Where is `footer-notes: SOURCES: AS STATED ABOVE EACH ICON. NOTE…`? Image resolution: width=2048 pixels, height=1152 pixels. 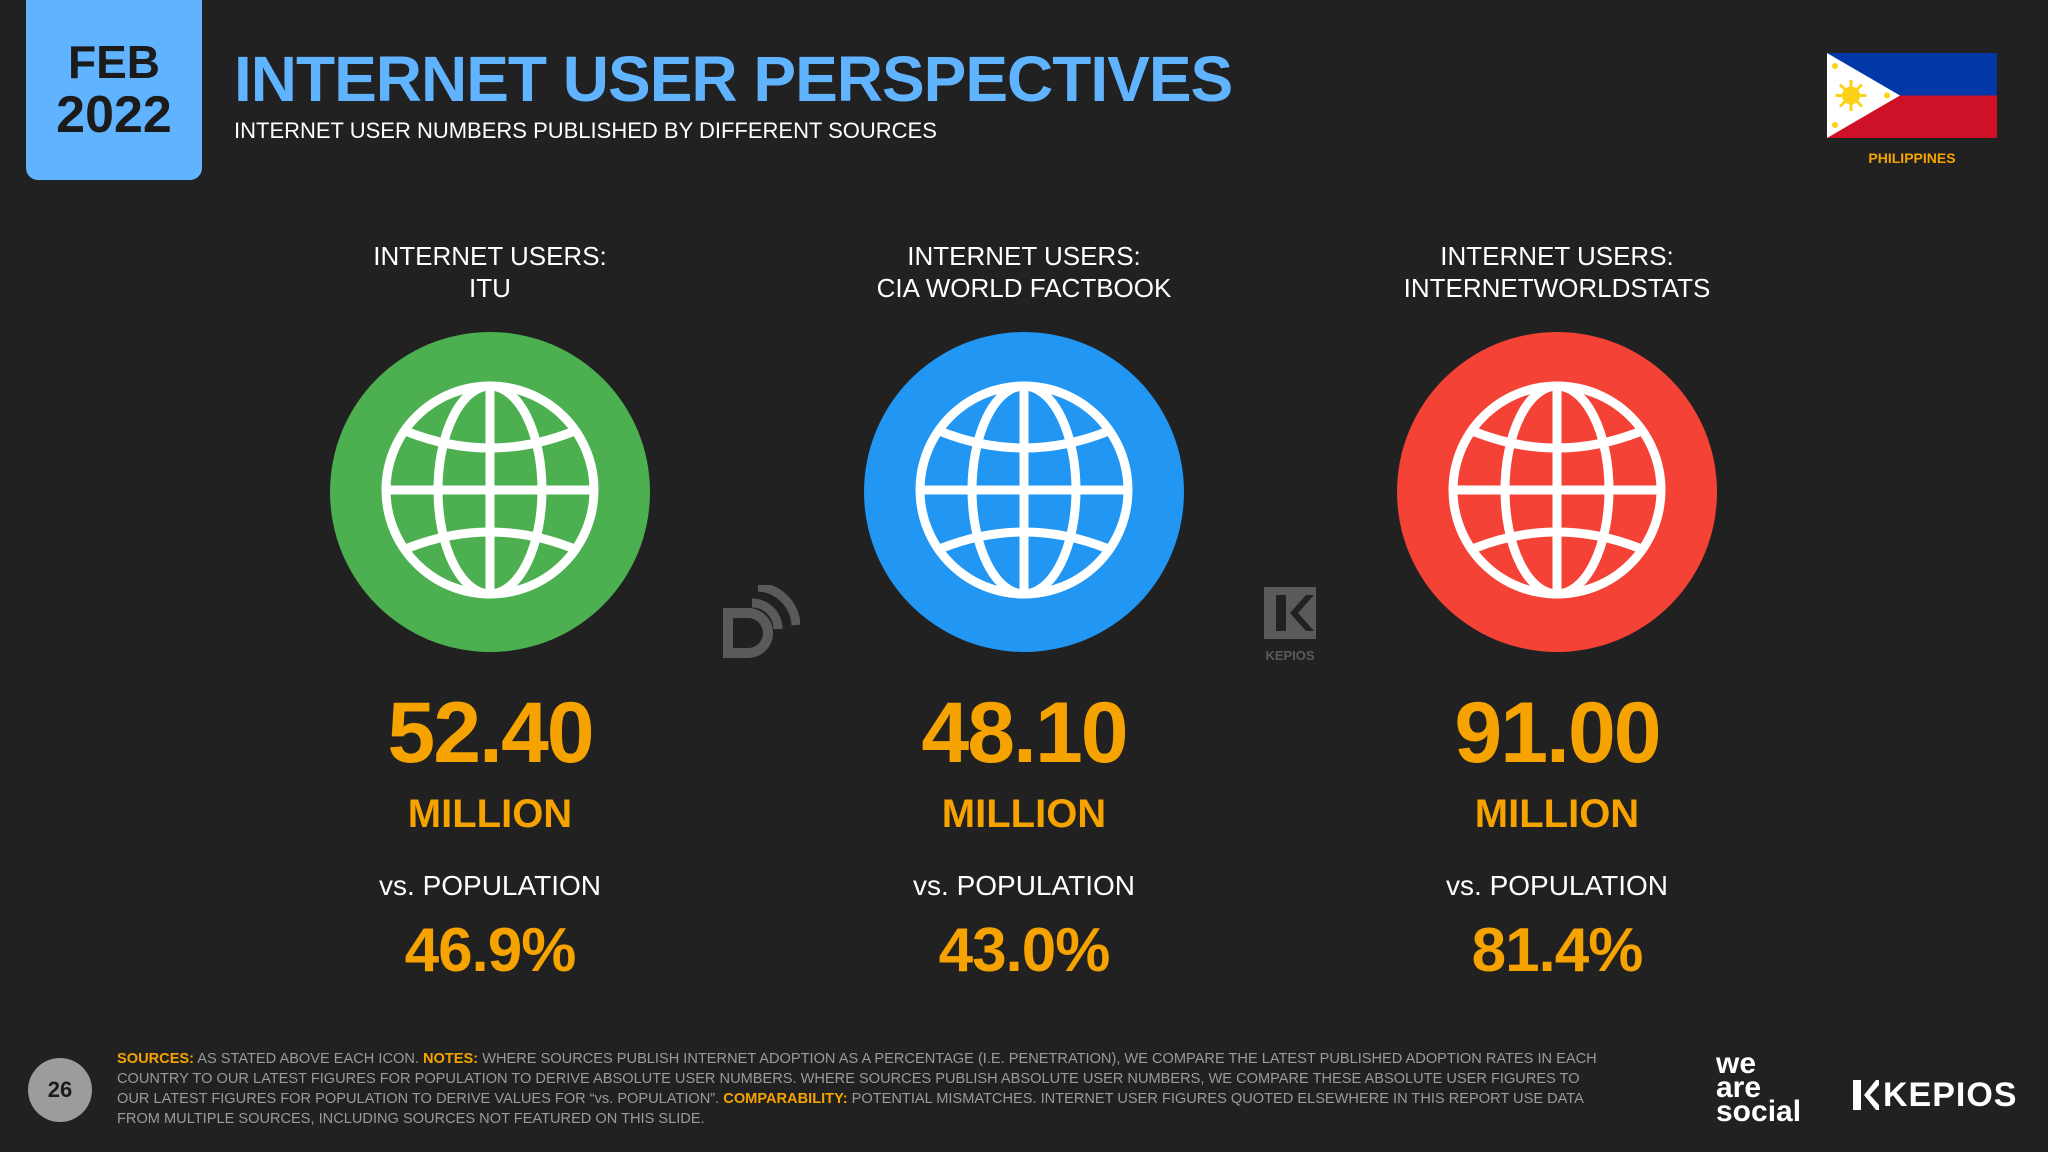
footer-notes: SOURCES: AS STATED ABOVE EACH ICON. NOTE… is located at coordinates (857, 1089).